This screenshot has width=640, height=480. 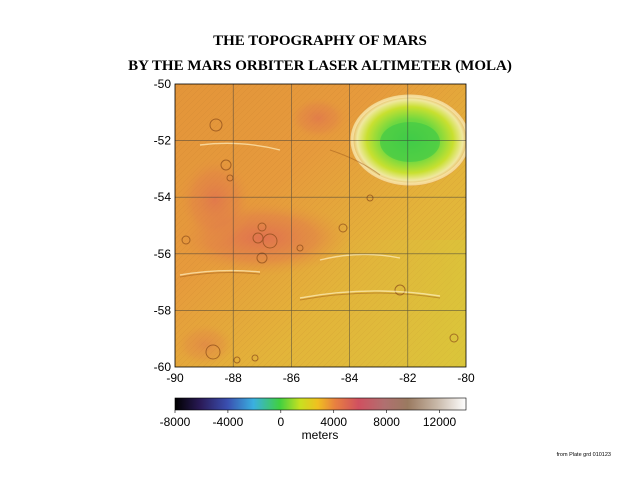 I want to click on x-tick-label: -80, so click(x=466, y=378).